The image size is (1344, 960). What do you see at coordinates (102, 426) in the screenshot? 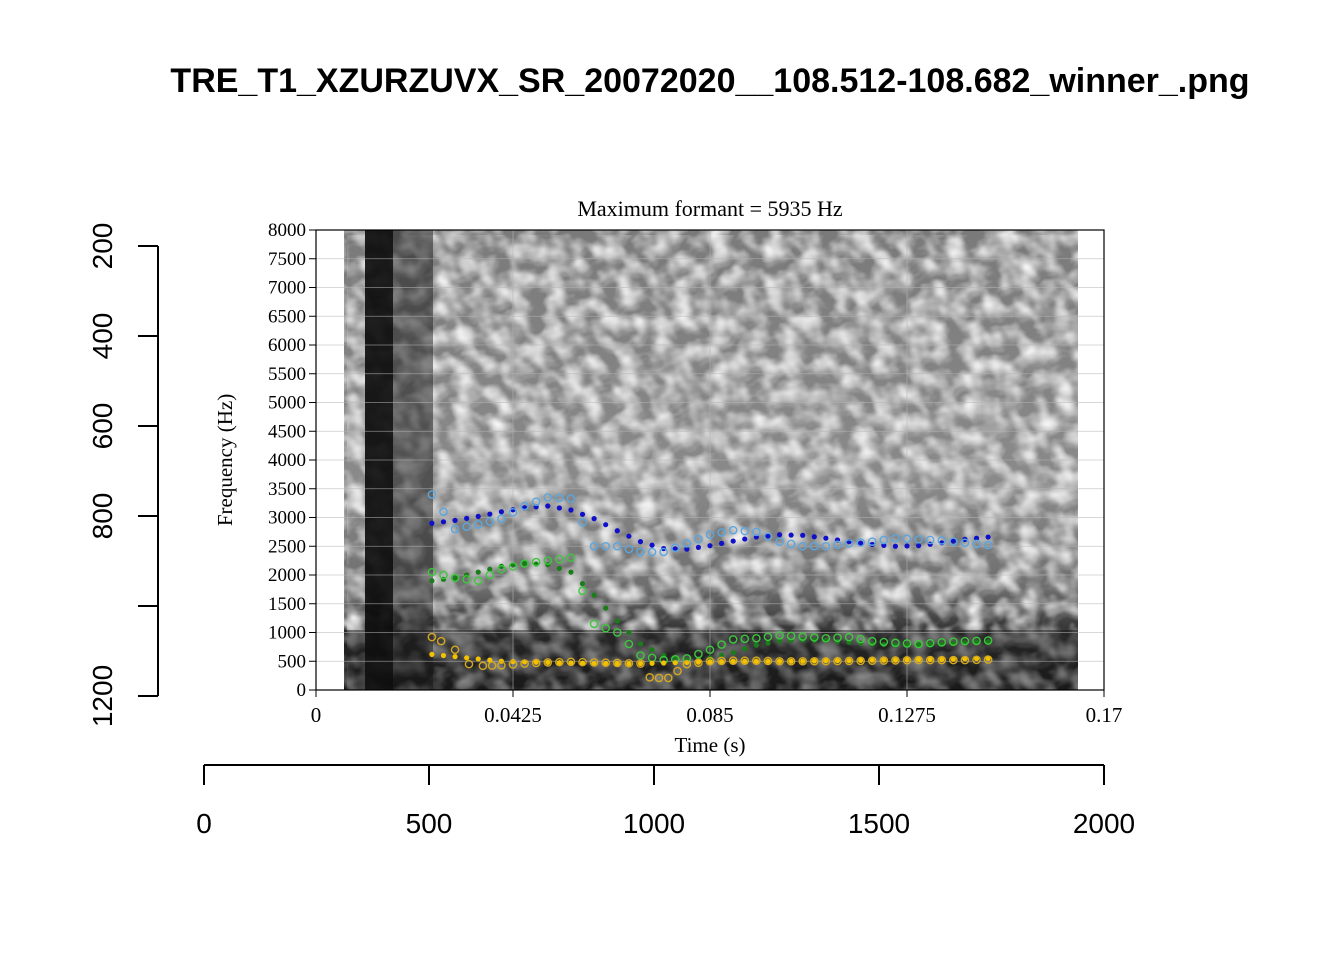
I see `outer-y-tick-label: 600` at bounding box center [102, 426].